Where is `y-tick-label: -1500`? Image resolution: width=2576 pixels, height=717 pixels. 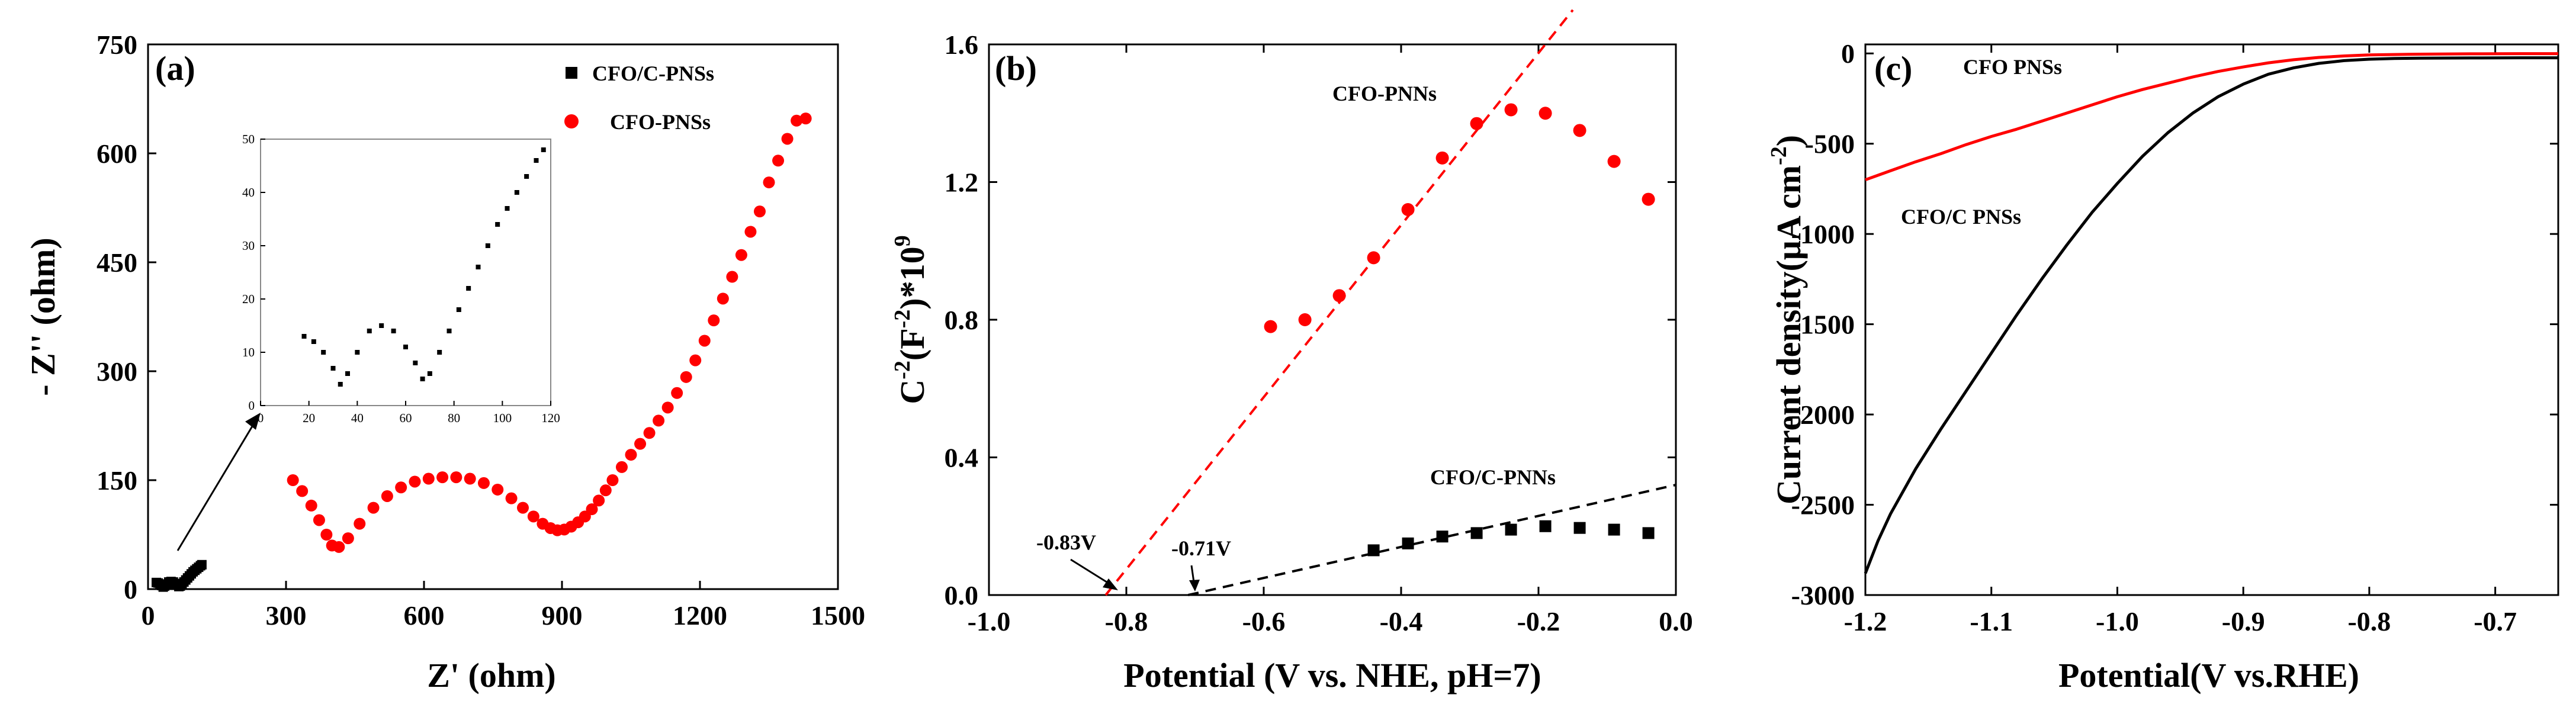 y-tick-label: -1500 is located at coordinates (1823, 325).